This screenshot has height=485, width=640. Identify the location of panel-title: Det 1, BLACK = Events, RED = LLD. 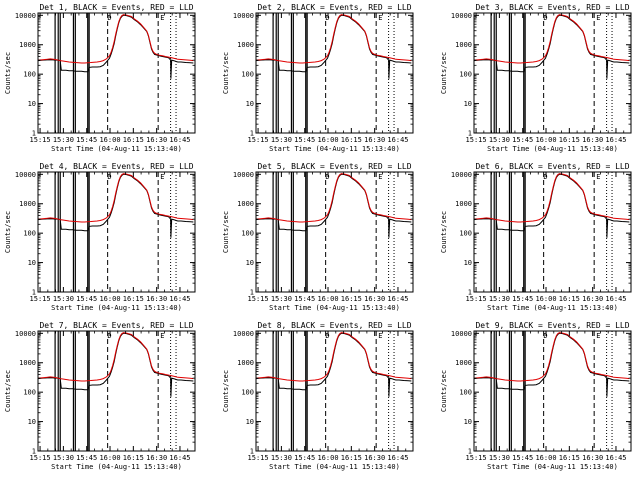
(116, 7).